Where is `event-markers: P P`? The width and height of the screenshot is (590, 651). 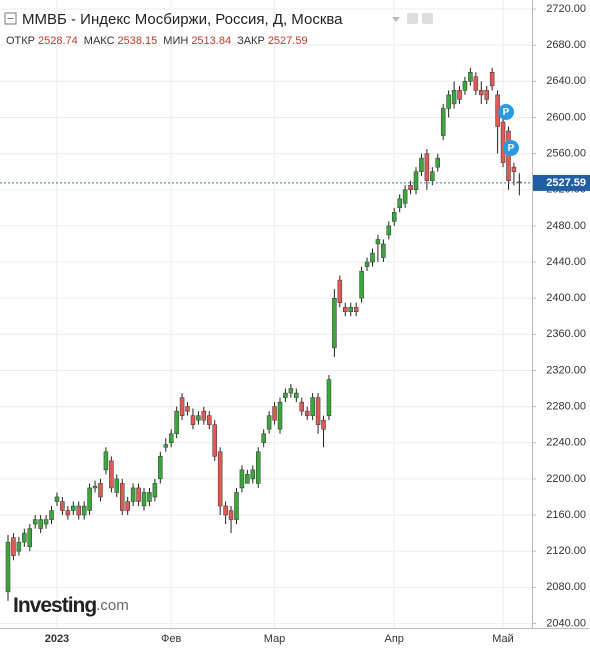 event-markers: P P is located at coordinates (508, 130).